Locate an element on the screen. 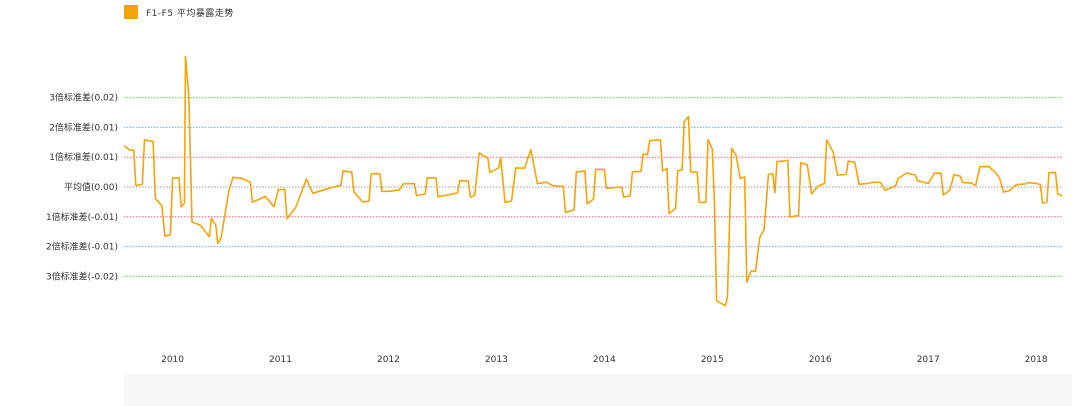 The width and height of the screenshot is (1080, 406). x-tick-label: 2016 is located at coordinates (820, 360).